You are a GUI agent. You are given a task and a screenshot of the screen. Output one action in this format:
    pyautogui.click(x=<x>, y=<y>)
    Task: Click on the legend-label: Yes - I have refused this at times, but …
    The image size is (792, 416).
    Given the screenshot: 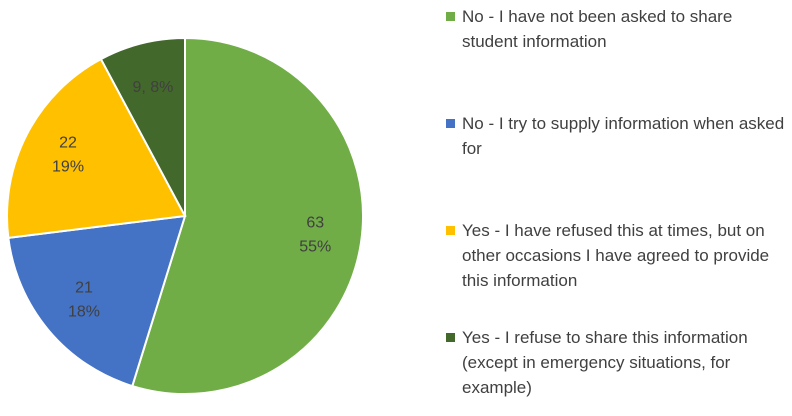 What is the action you would take?
    pyautogui.click(x=616, y=255)
    